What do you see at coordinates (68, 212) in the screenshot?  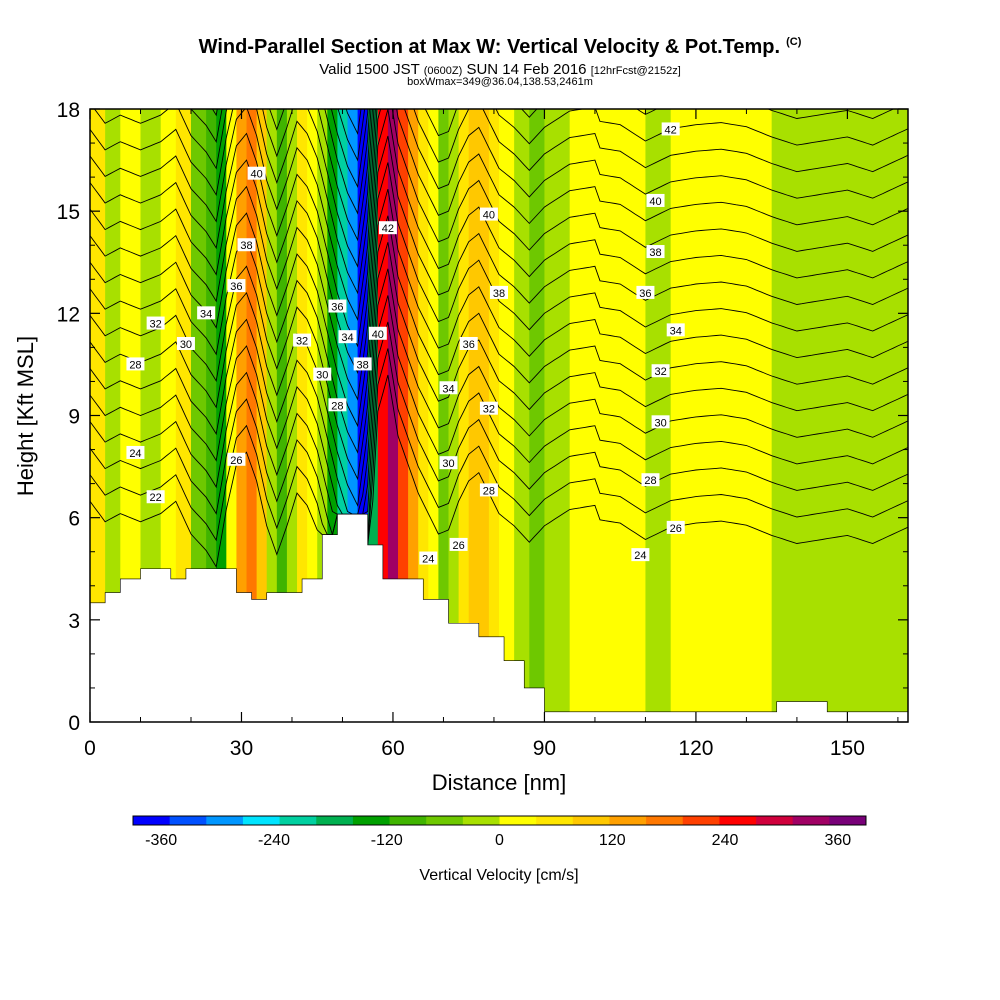 I see `y-tick-label: 15` at bounding box center [68, 212].